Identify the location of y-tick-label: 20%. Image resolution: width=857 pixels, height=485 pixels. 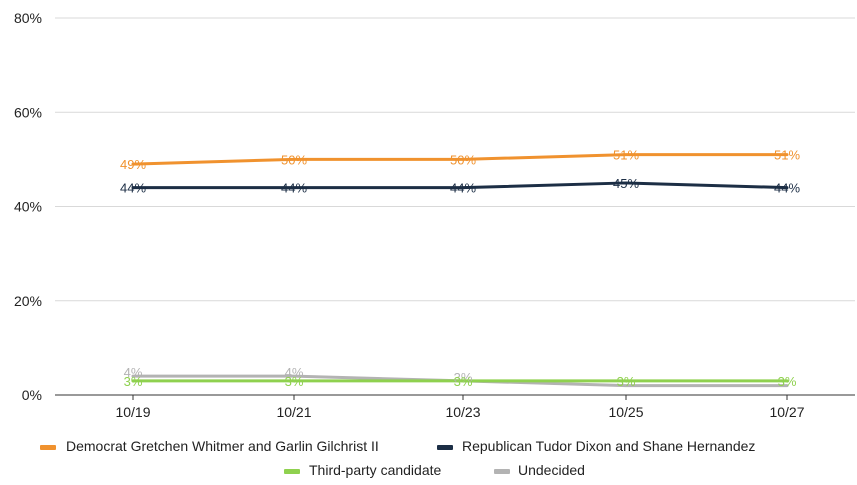
(28, 301).